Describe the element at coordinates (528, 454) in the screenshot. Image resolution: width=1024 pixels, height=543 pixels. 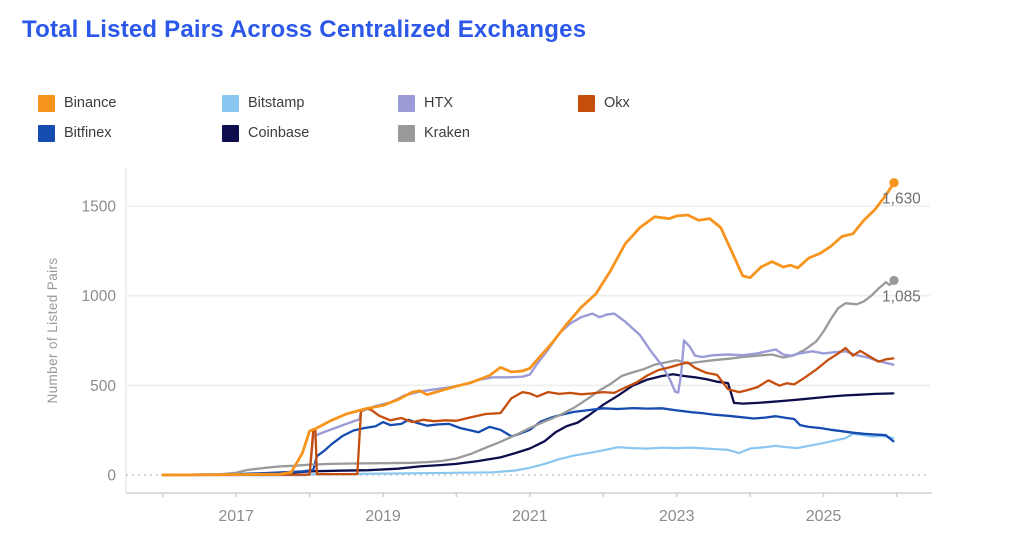
I see `series-line-bitstamp` at that location.